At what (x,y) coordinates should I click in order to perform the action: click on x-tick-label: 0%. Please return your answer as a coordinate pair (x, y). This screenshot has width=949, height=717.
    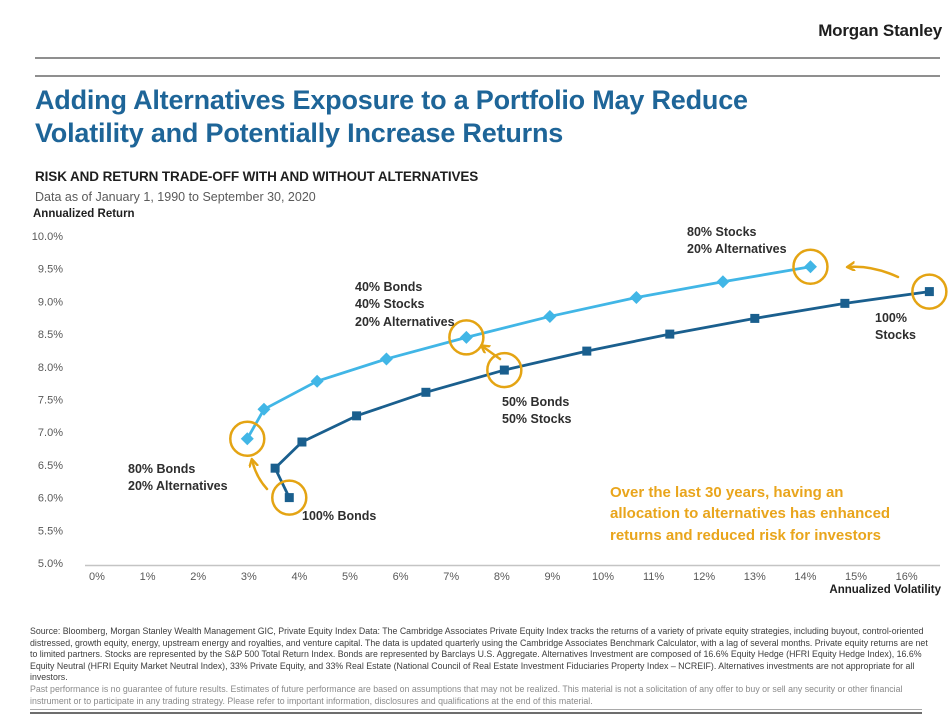
    Looking at the image, I should click on (97, 577).